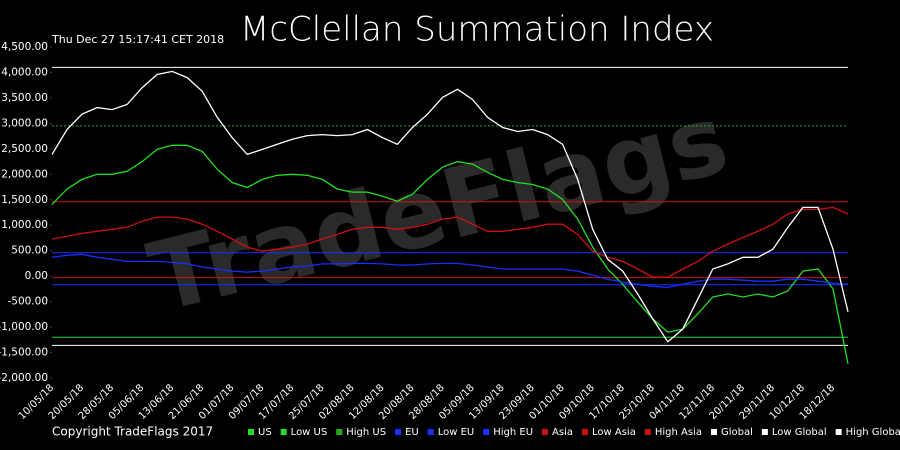 Image resolution: width=900 pixels, height=450 pixels. Describe the element at coordinates (24, 200) in the screenshot. I see `y-tick-label: 1,500.00` at that location.